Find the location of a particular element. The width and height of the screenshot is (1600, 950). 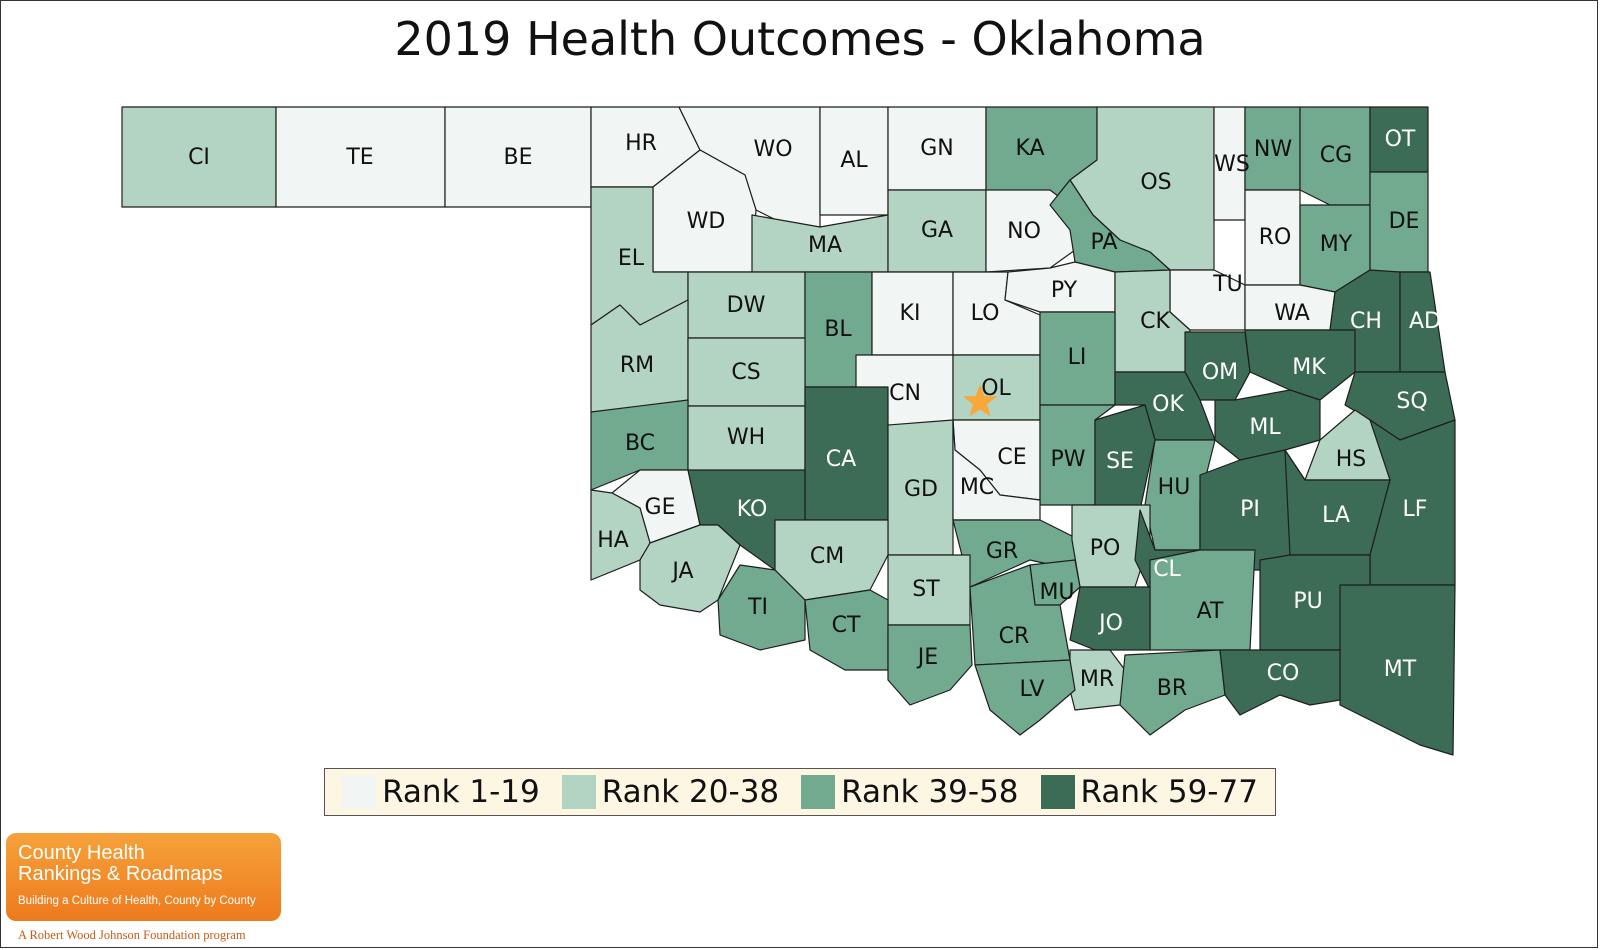

legend-label: Rank 1-19 is located at coordinates (461, 792).